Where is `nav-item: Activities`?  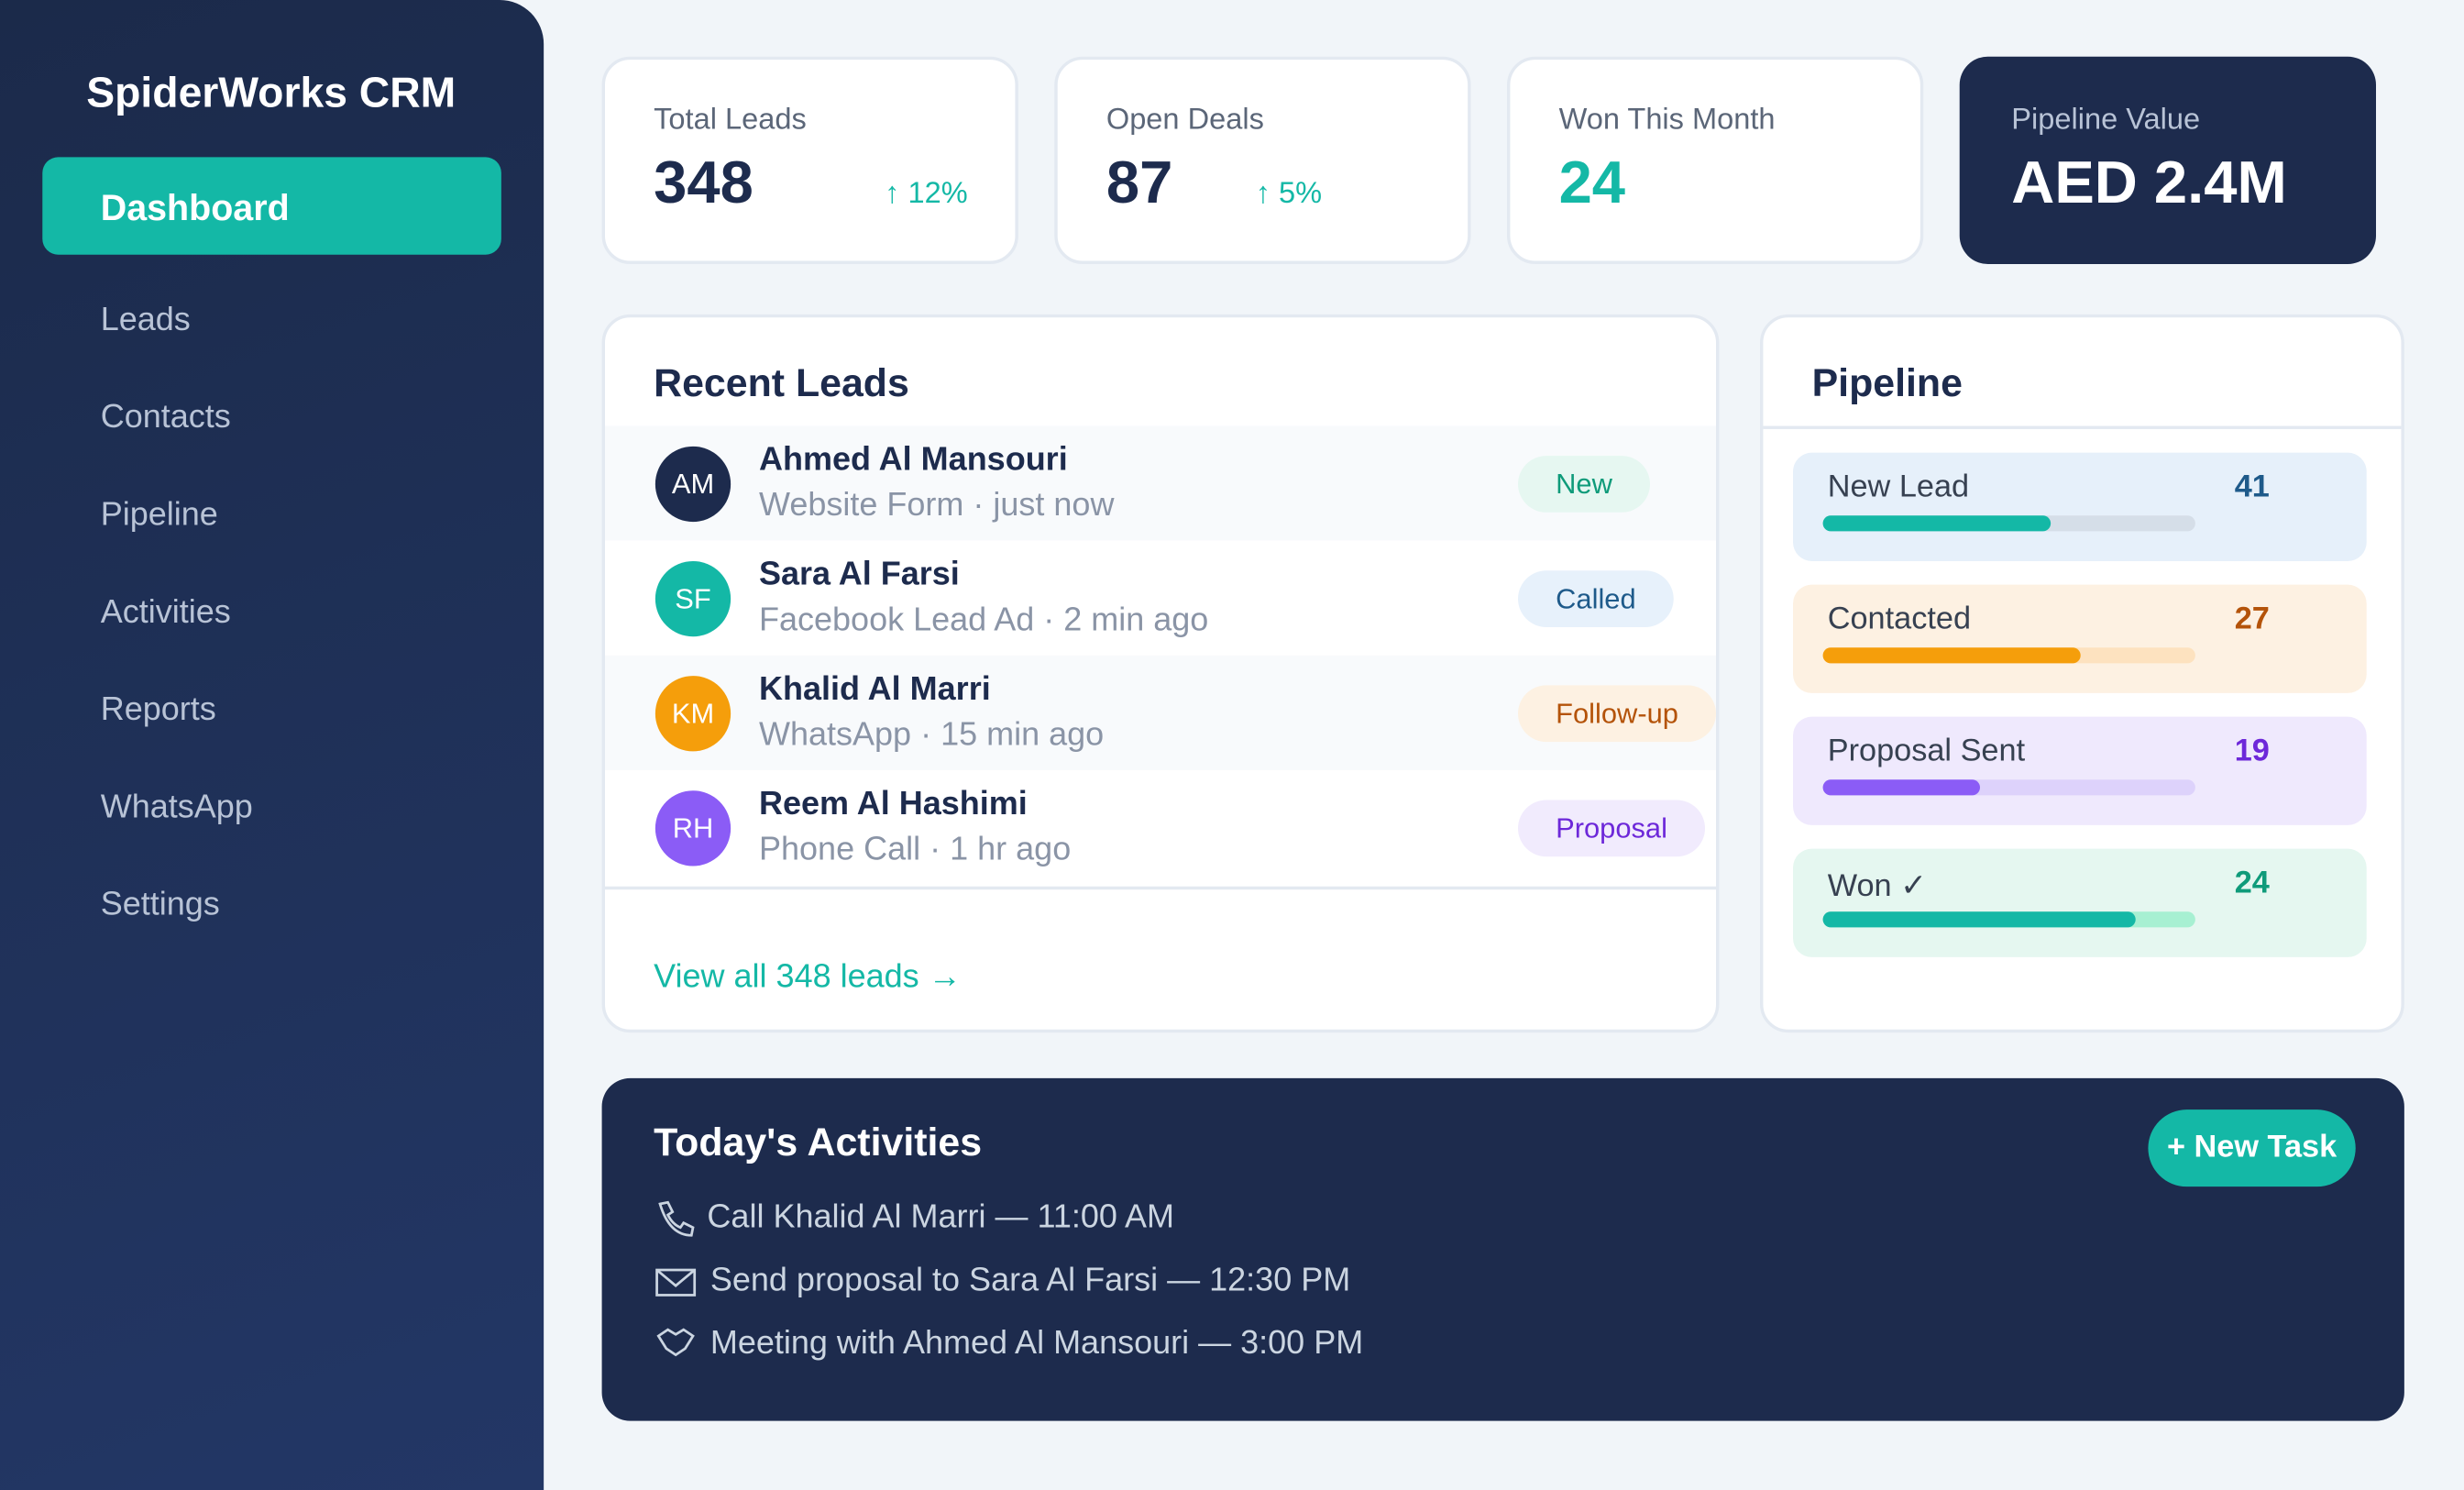 nav-item: Activities is located at coordinates (165, 612).